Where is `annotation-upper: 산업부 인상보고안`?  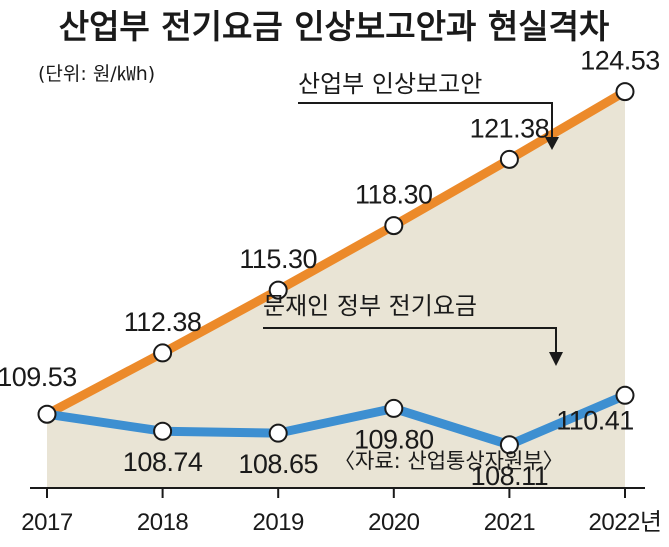
annotation-upper: 산업부 인상보고안 is located at coordinates (390, 84).